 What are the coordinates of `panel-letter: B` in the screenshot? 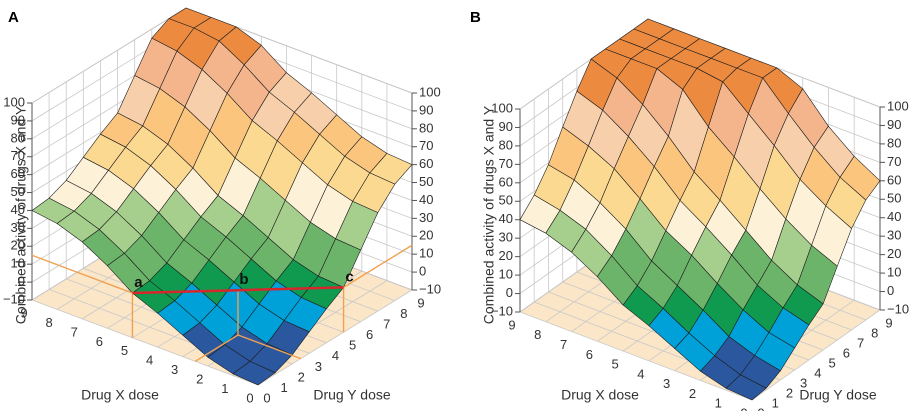 It's located at (475, 17).